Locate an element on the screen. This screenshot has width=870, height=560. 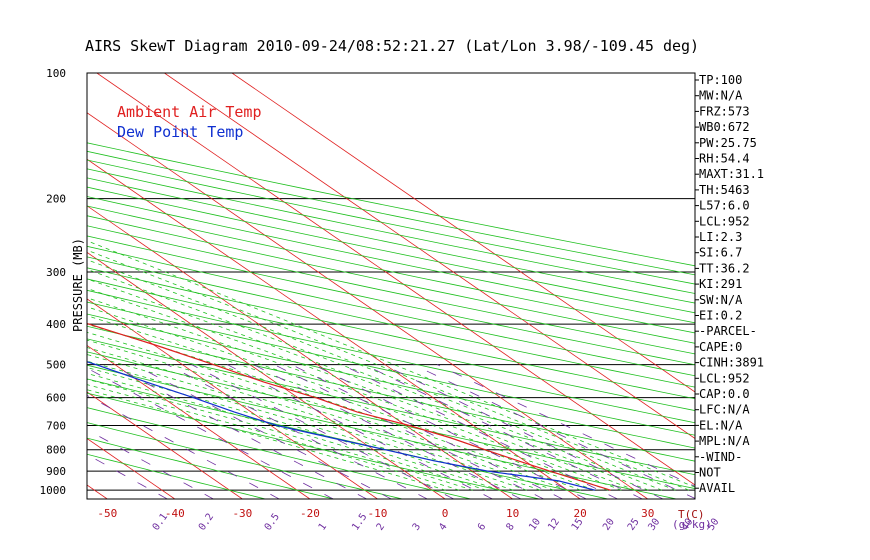
pressure-tick-label: 900 is located at coordinates (56, 471).